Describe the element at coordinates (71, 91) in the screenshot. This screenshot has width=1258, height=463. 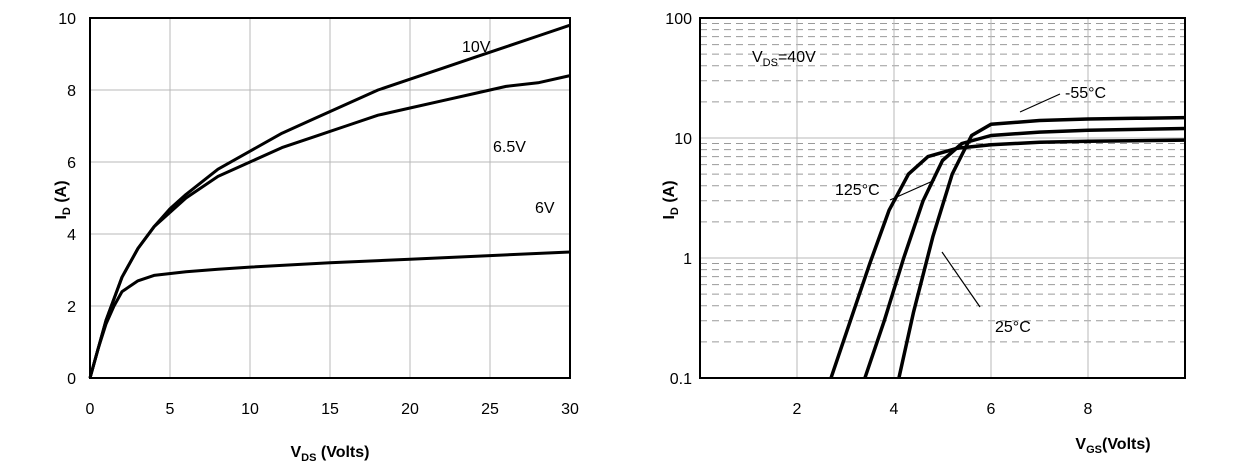
I see `left-y-tick-label: 8` at that location.